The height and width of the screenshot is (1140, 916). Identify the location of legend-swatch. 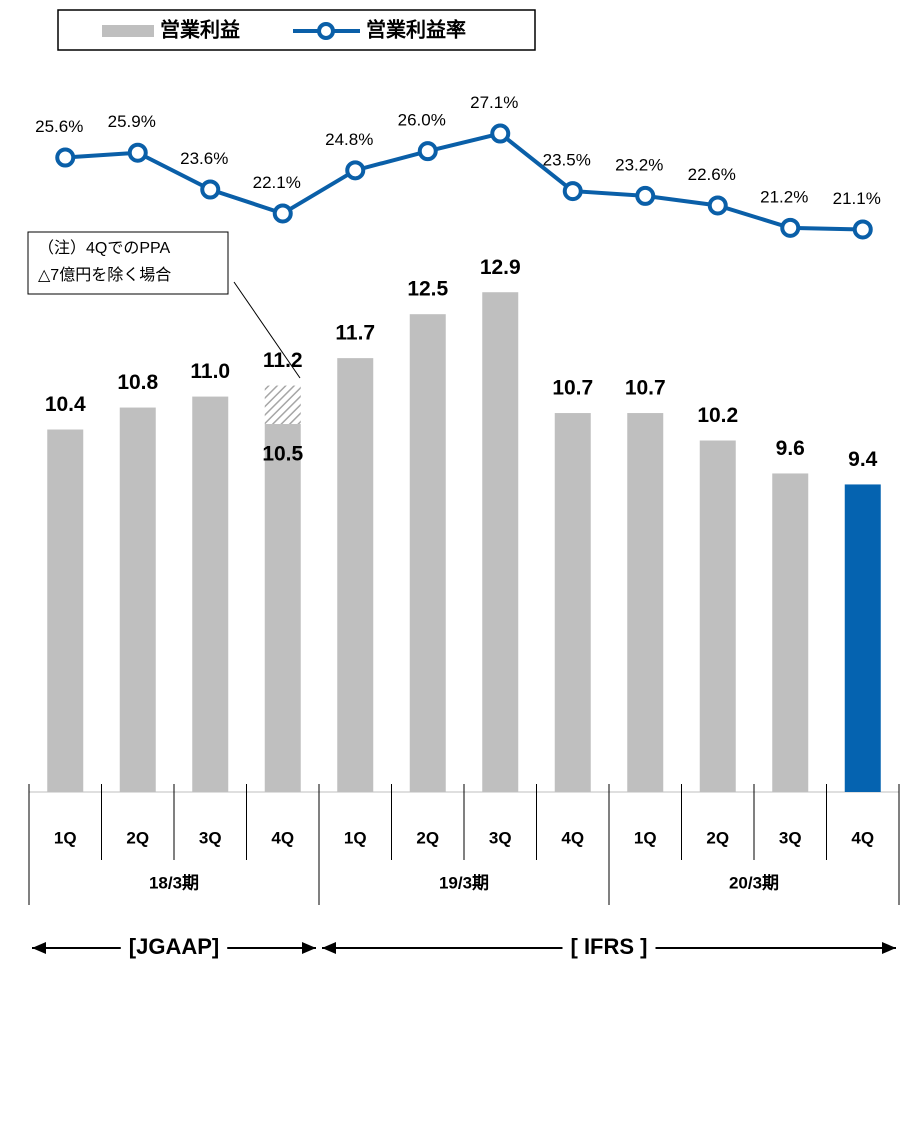
(128, 31).